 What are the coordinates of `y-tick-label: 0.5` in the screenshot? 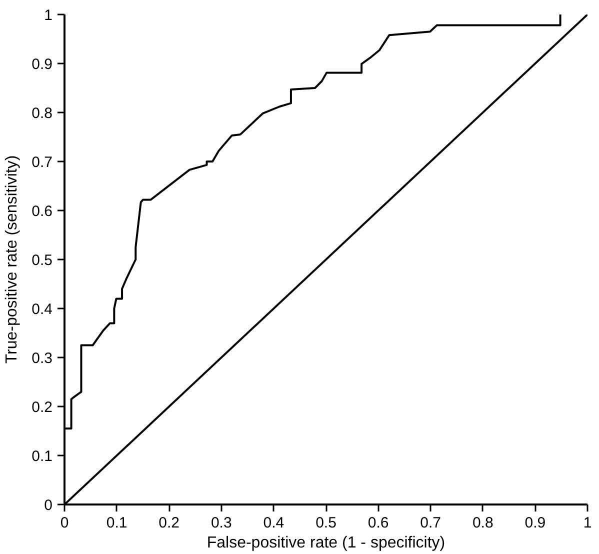 It's located at (42, 260).